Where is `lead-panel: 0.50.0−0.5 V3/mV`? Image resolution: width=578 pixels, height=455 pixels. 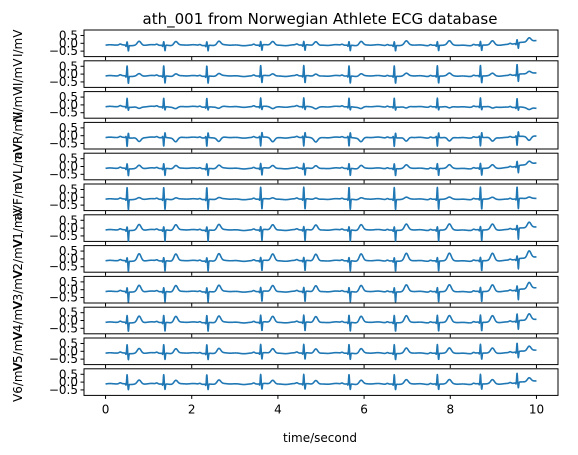
lead-panel: 0.50.0−0.5 V3/mV is located at coordinates (285, 289).